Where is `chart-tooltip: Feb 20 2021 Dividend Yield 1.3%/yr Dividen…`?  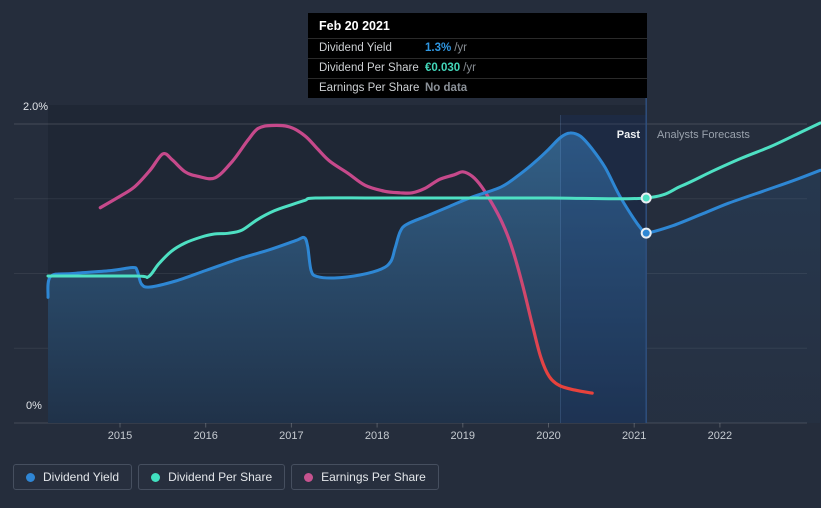
chart-tooltip: Feb 20 2021 Dividend Yield 1.3%/yr Dividen… is located at coordinates (477, 55).